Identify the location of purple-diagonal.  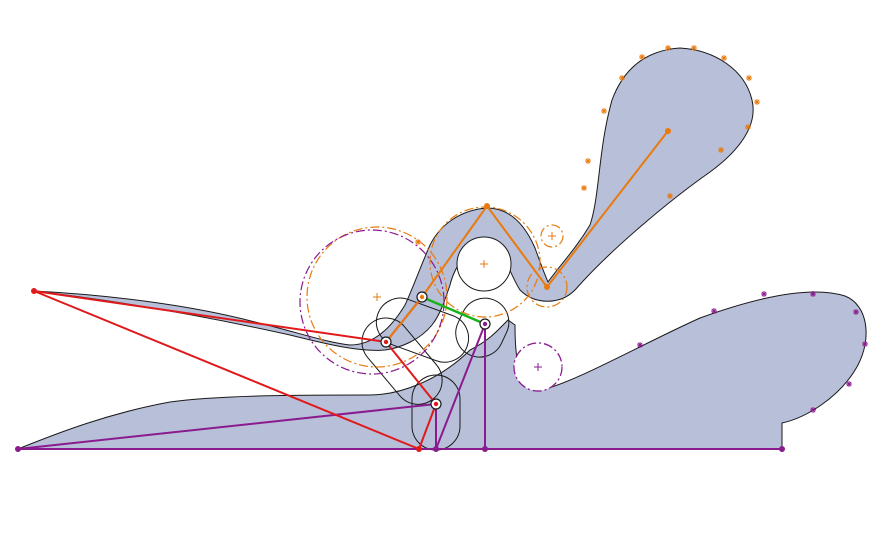
(227, 426).